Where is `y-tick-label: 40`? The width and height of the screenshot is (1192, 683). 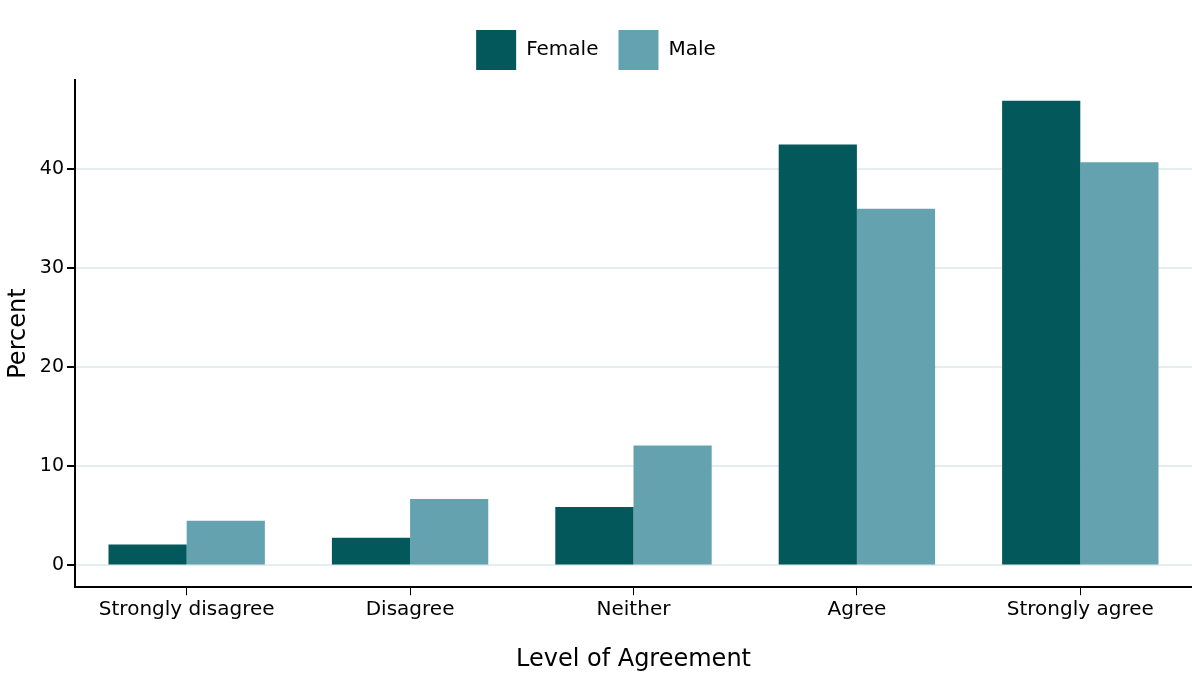
y-tick-label: 40 is located at coordinates (51, 167).